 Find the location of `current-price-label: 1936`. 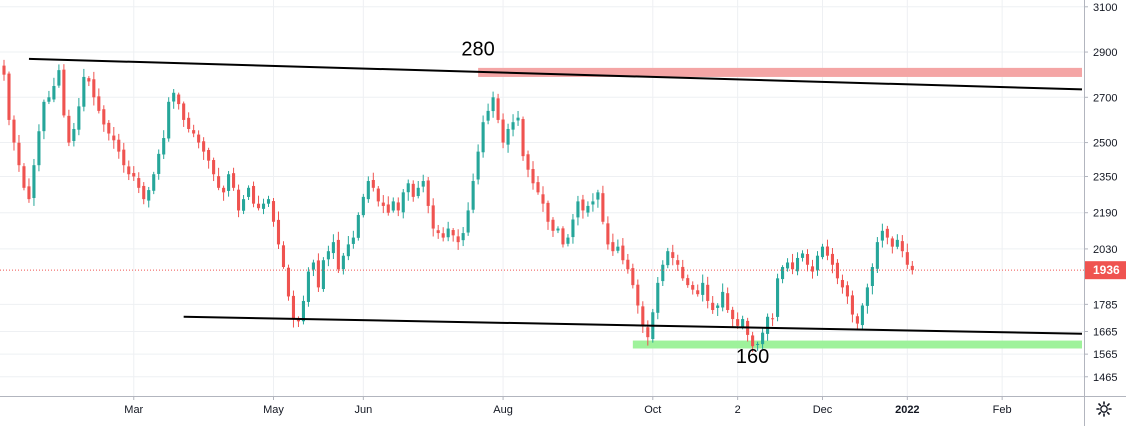

current-price-label: 1936 is located at coordinates (1106, 270).